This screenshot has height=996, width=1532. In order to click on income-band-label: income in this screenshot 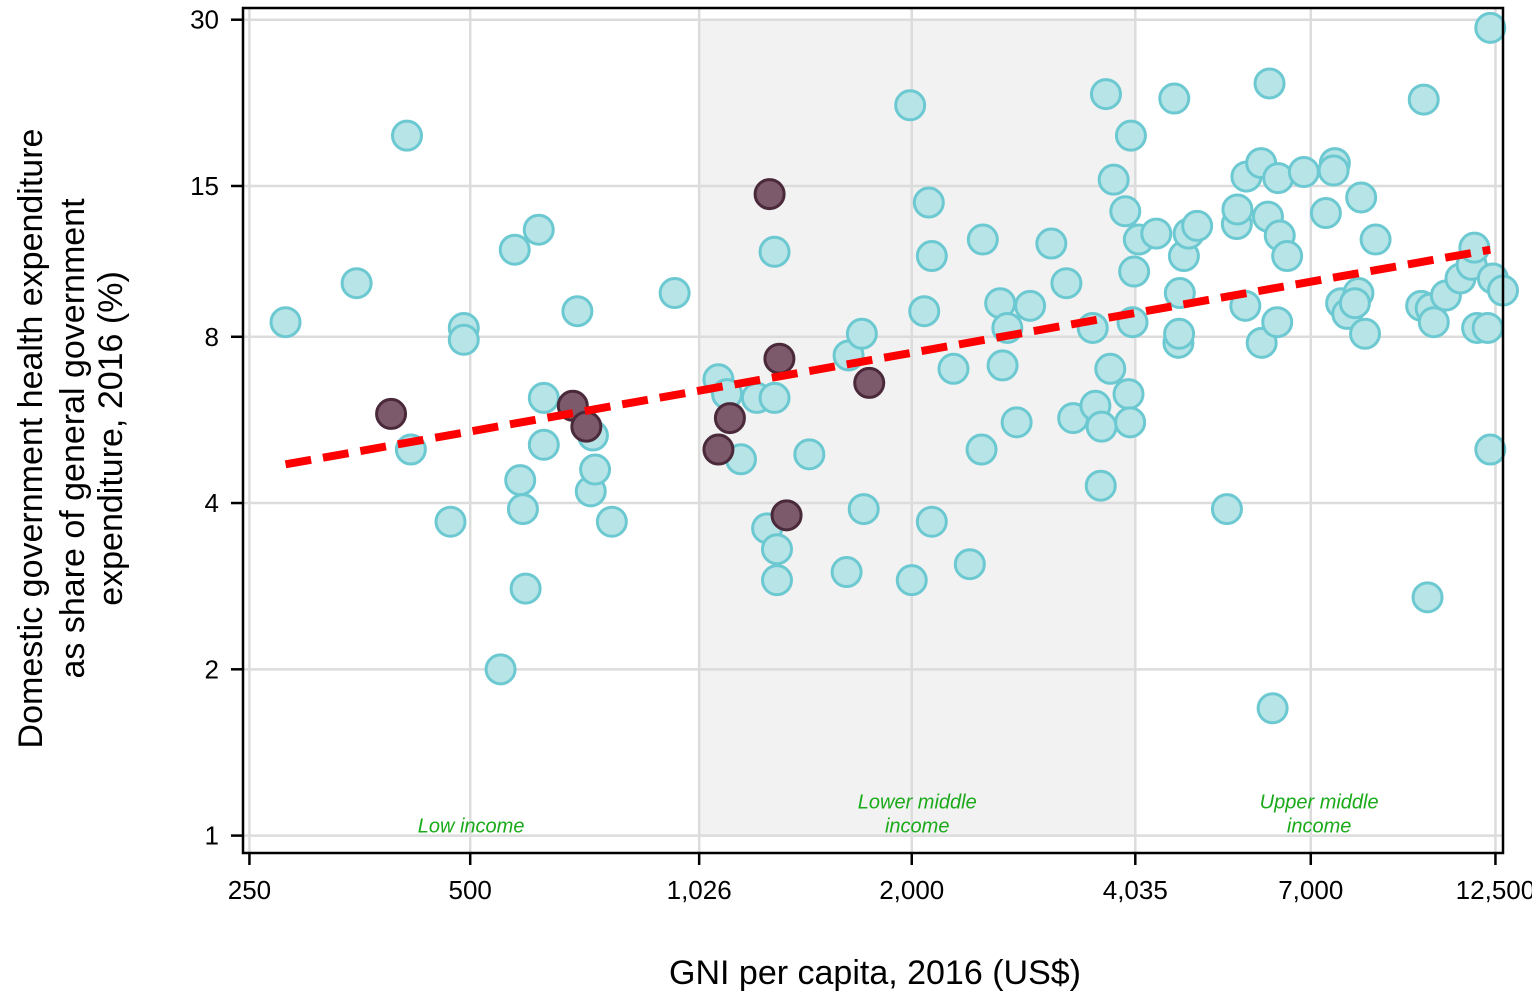, I will do `click(917, 827)`.